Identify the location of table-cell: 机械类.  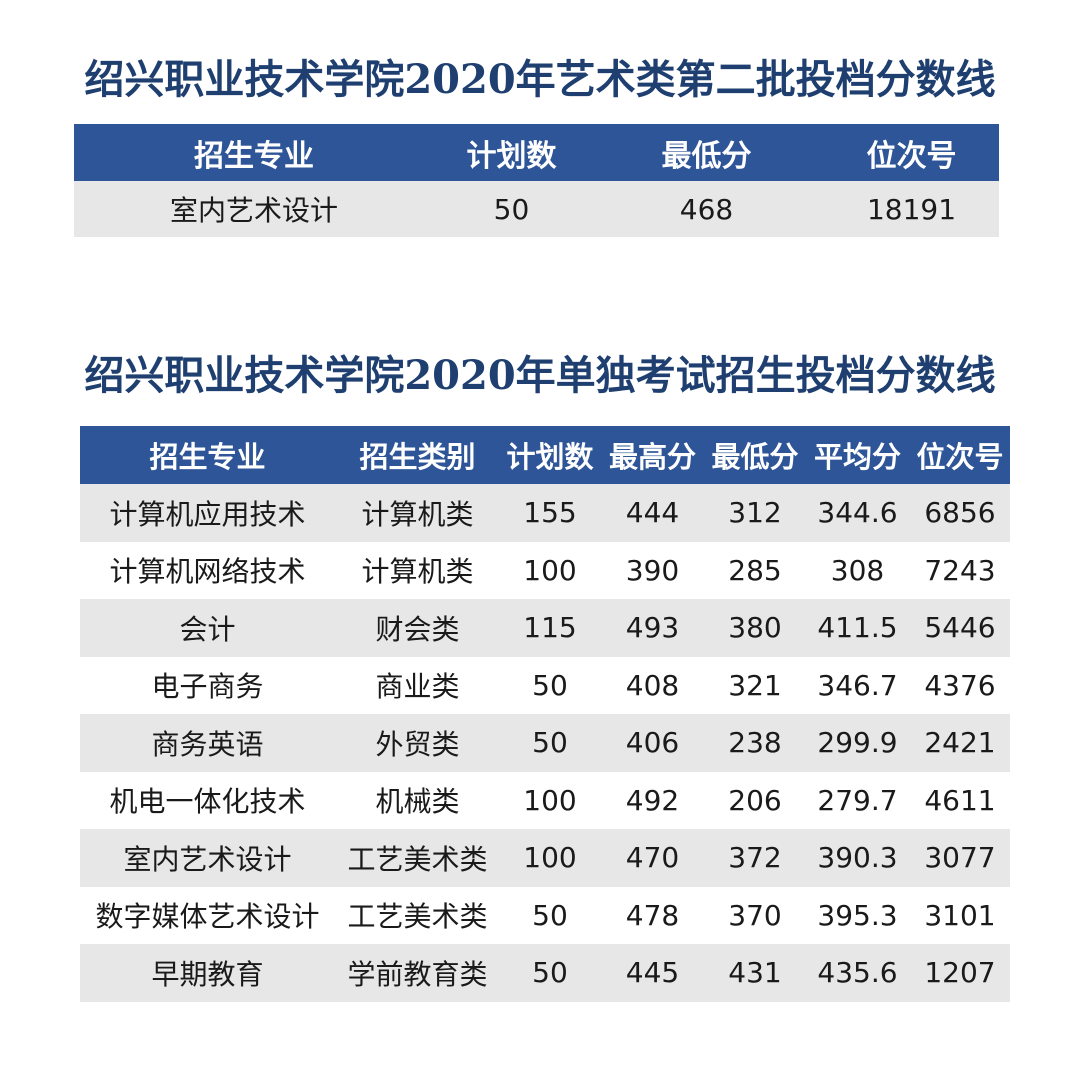
(417, 800).